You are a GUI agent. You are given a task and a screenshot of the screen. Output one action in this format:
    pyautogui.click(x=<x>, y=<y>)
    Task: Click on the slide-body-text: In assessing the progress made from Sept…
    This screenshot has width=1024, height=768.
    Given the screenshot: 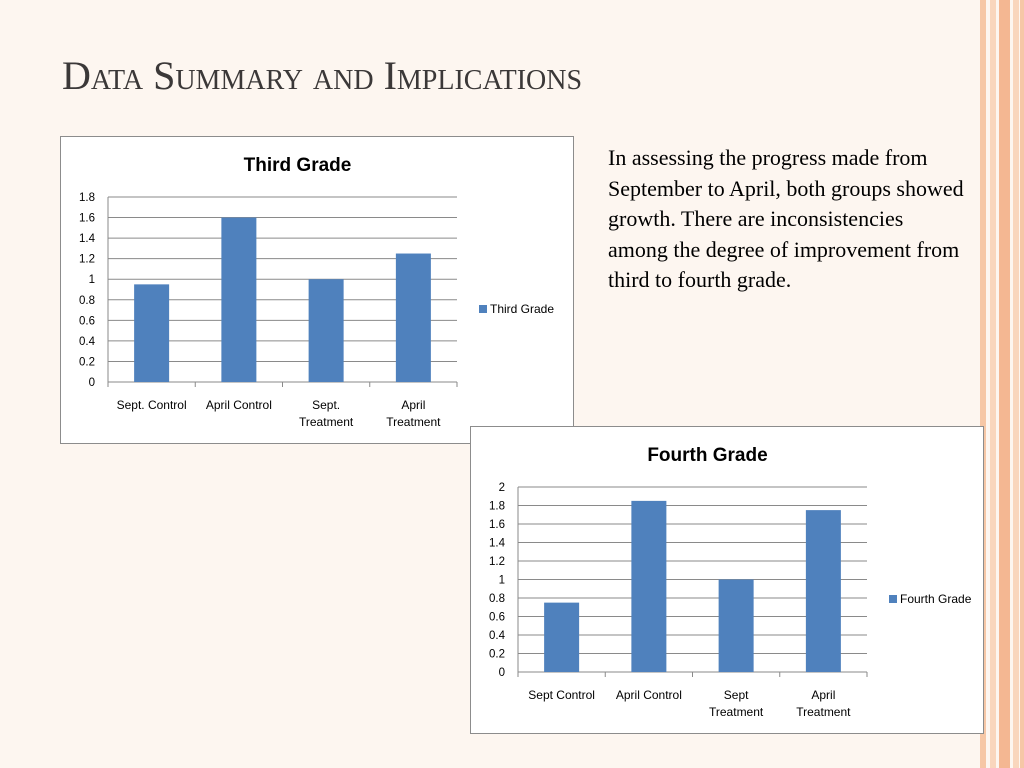 What is the action you would take?
    pyautogui.click(x=786, y=218)
    